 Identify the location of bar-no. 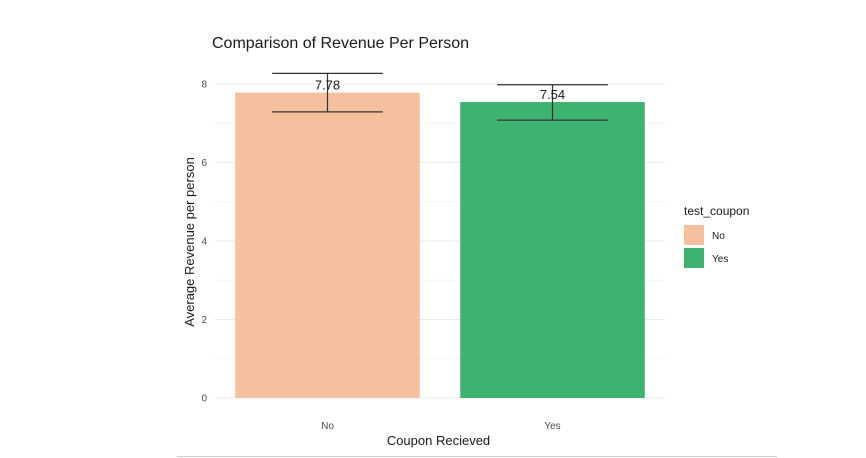
(327, 245).